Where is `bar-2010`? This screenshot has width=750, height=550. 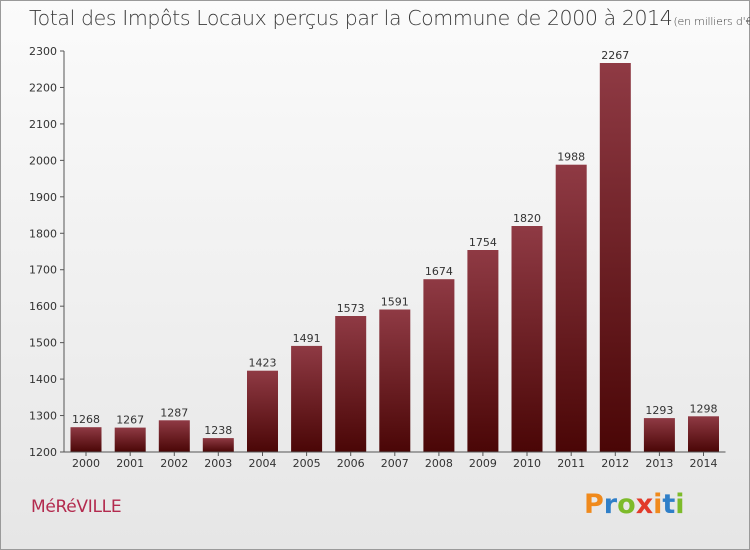 bar-2010 is located at coordinates (527, 339).